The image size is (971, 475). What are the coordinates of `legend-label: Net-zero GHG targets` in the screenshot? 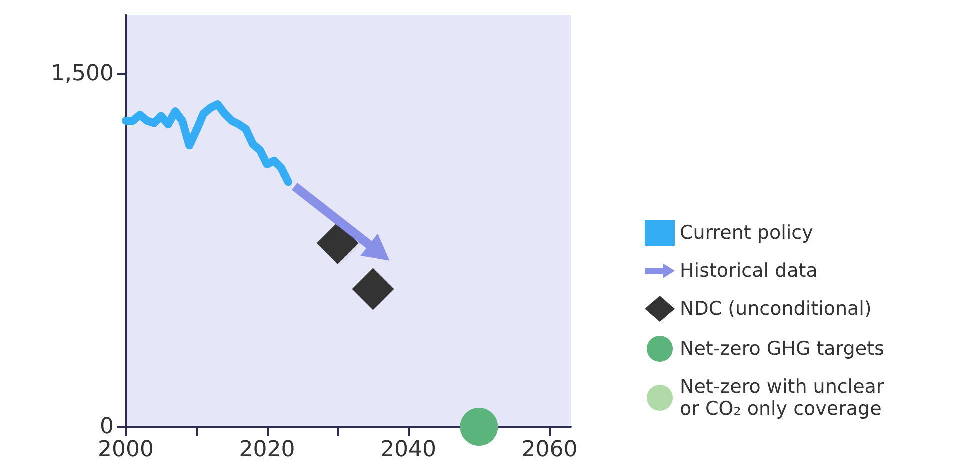 It's located at (782, 349).